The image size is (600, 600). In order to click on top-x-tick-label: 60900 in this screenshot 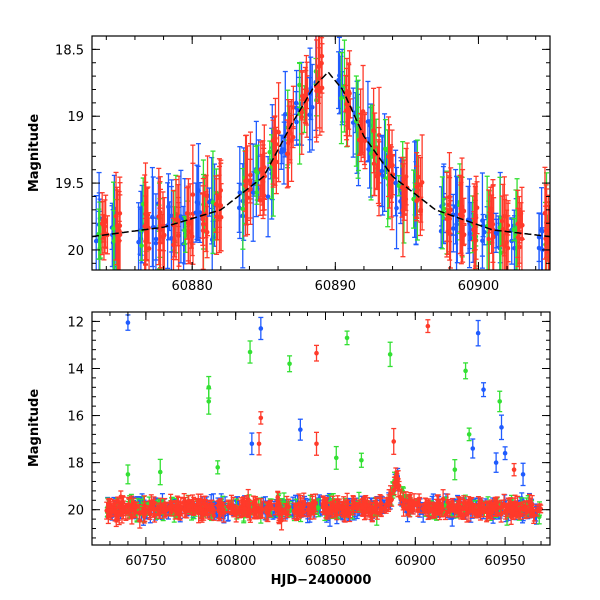, I will do `click(478, 286)`.